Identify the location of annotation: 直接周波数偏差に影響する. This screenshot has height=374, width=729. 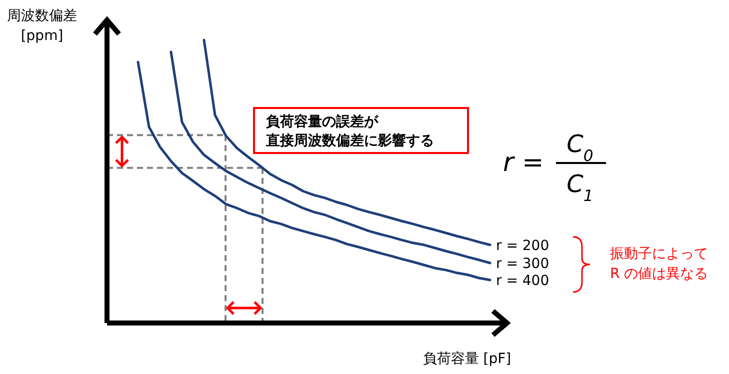
(349, 140).